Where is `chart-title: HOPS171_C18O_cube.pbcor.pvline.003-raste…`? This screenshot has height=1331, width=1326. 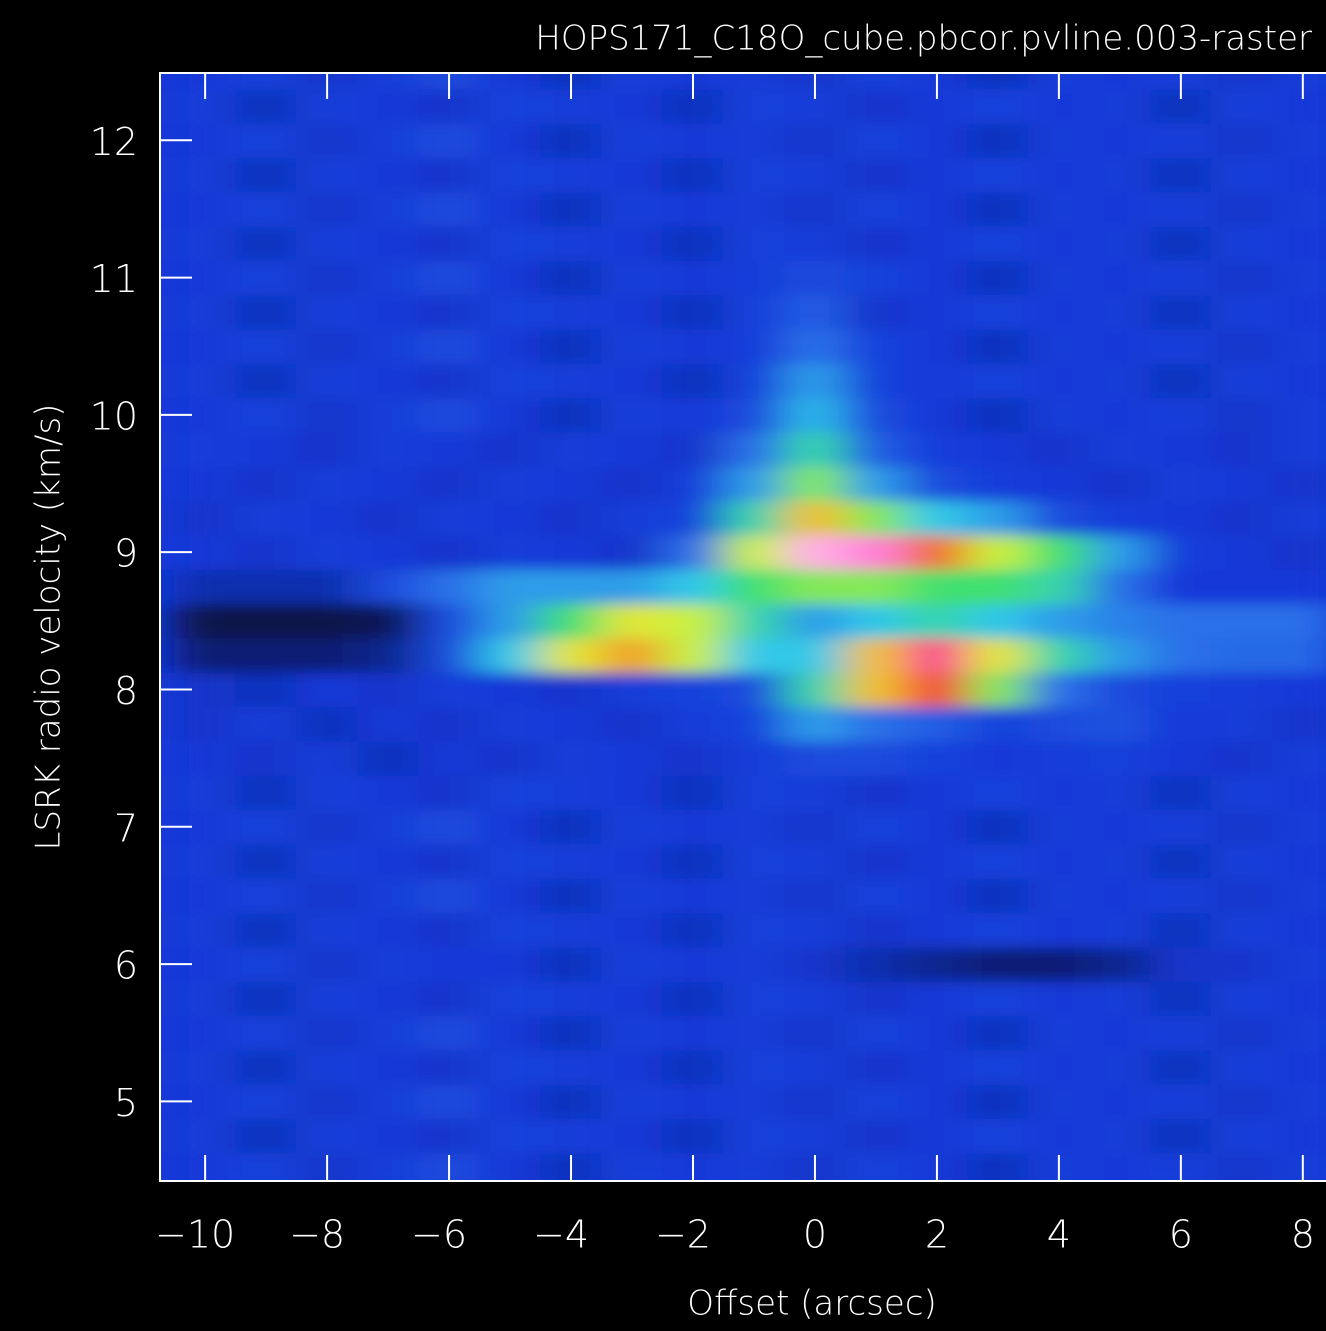
chart-title: HOPS171_C18O_cube.pbcor.pvline.003-raste… is located at coordinates (923, 39).